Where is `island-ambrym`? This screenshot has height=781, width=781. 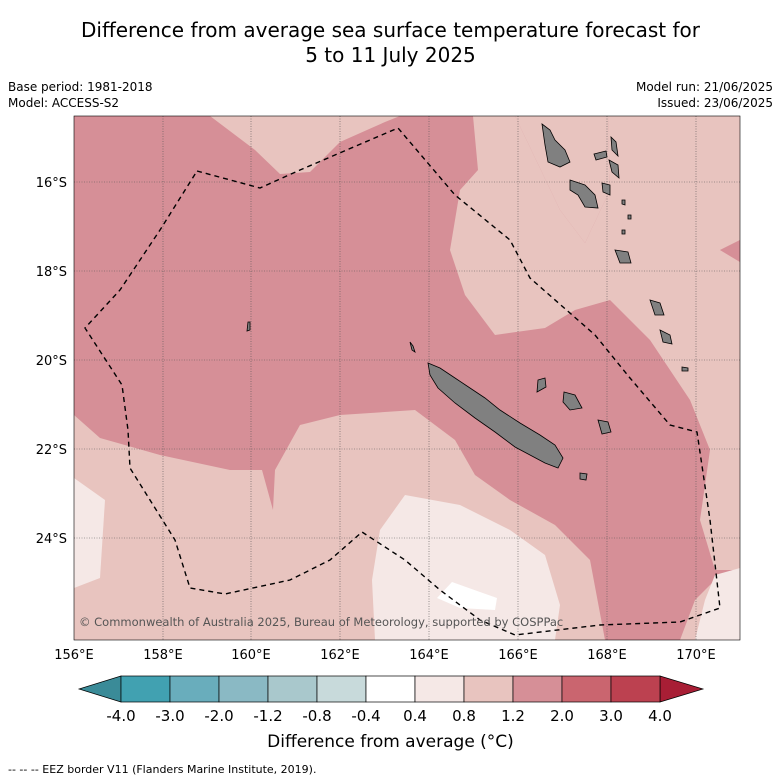 island-ambrym is located at coordinates (606, 189).